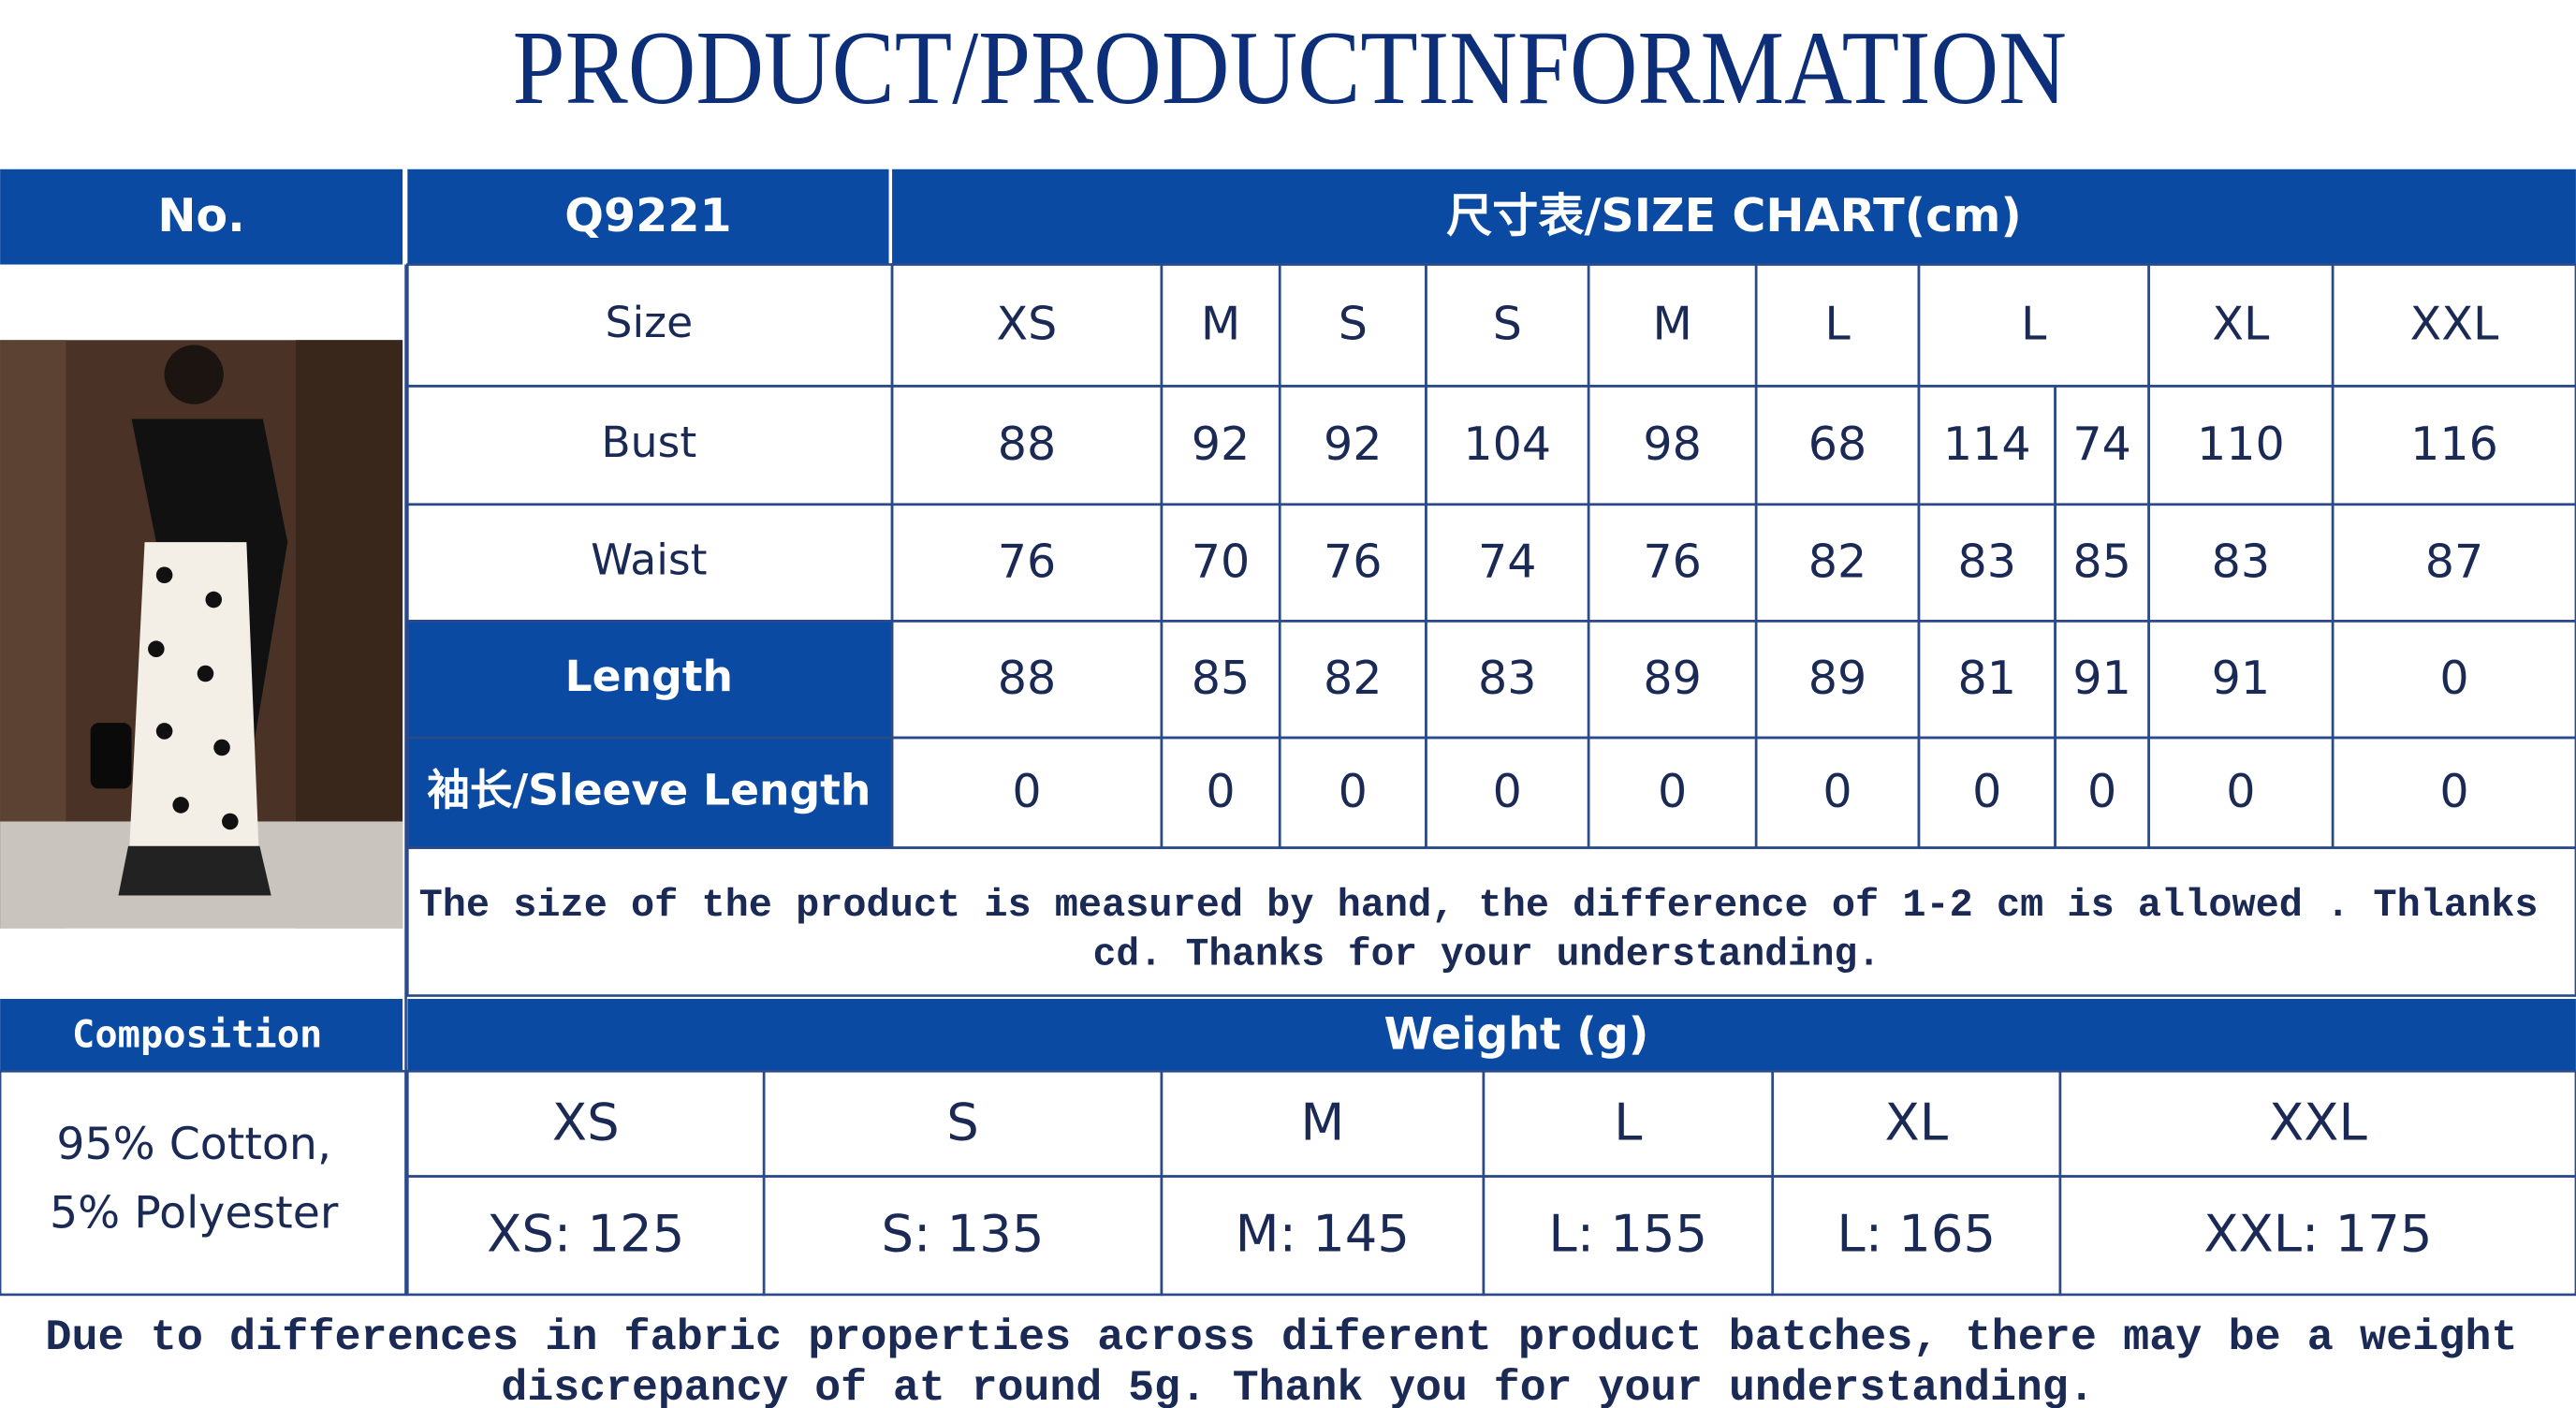  What do you see at coordinates (193, 1144) in the screenshot?
I see `cell-text: 95% Cotton,` at bounding box center [193, 1144].